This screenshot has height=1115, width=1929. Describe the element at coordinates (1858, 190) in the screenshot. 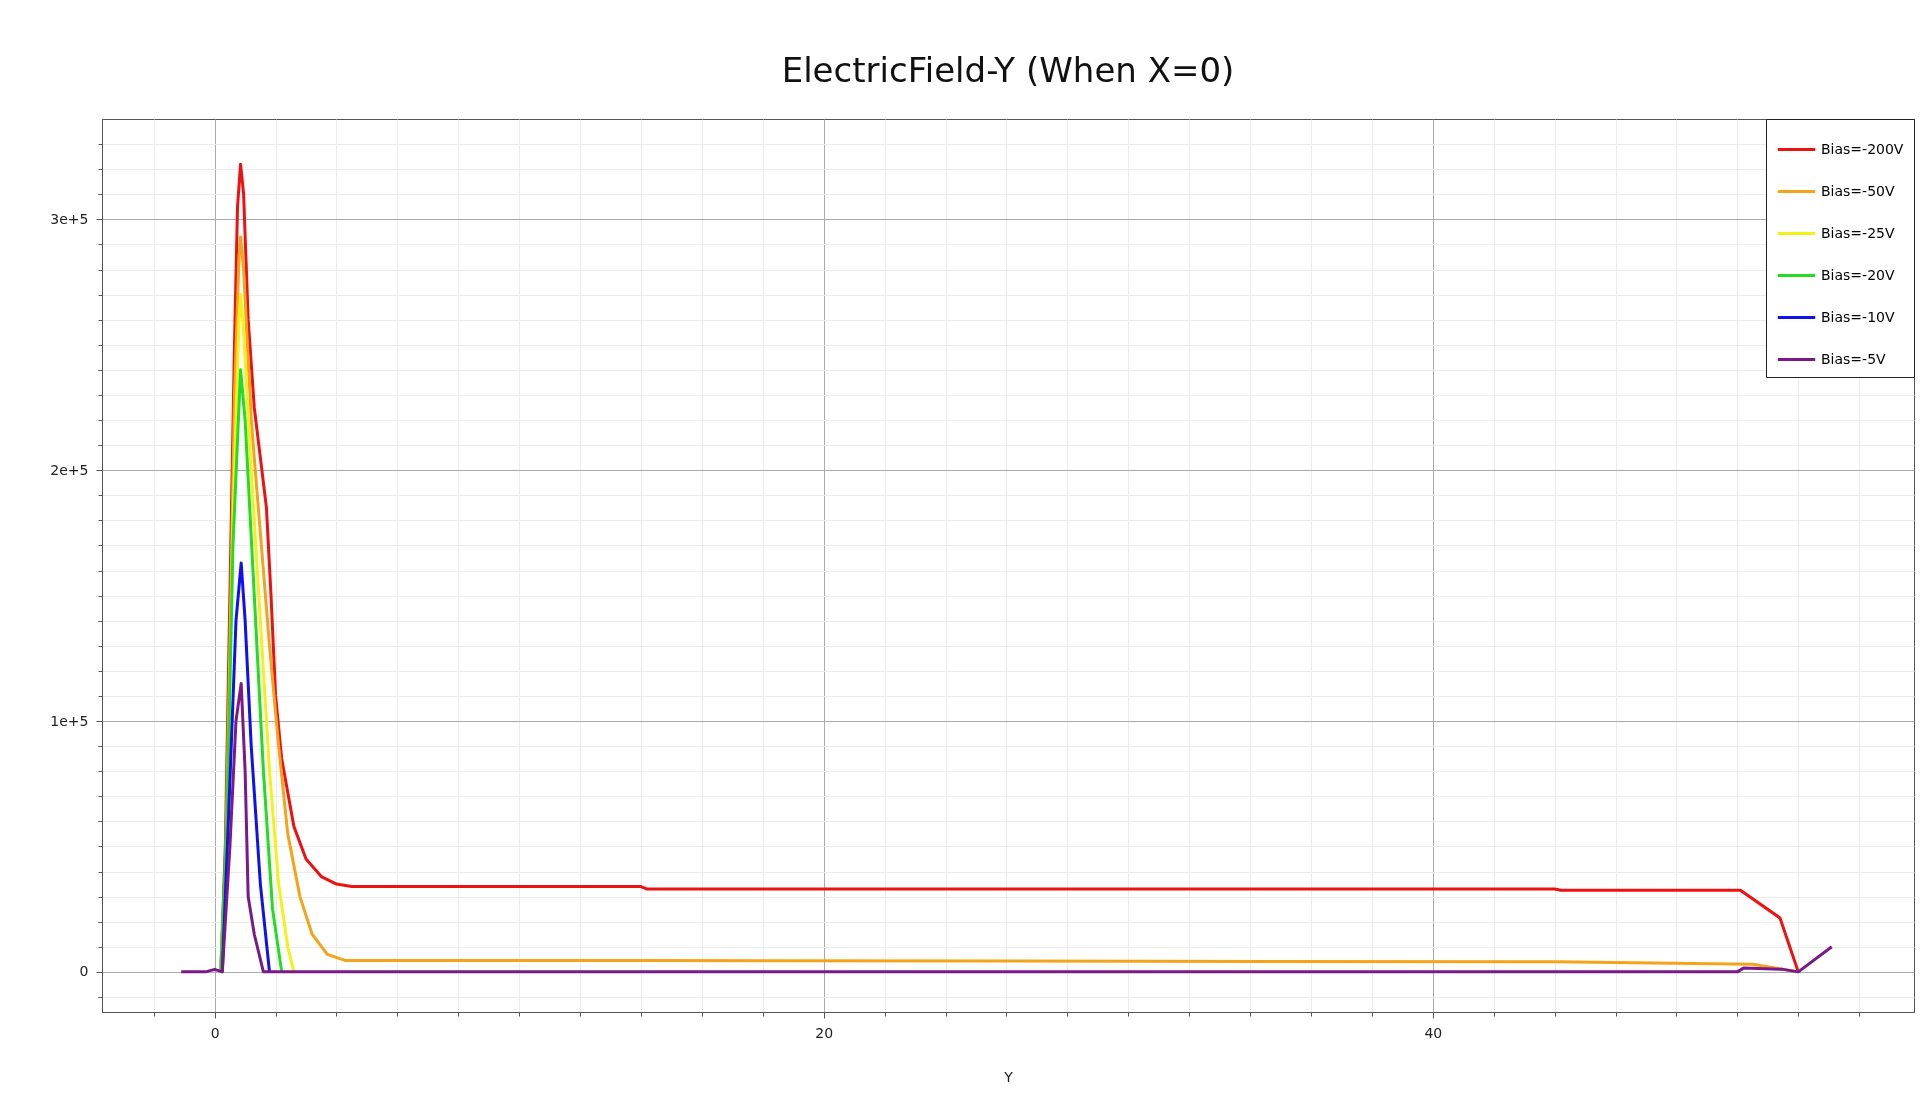

I see `legend-label: Bias=-50V` at that location.